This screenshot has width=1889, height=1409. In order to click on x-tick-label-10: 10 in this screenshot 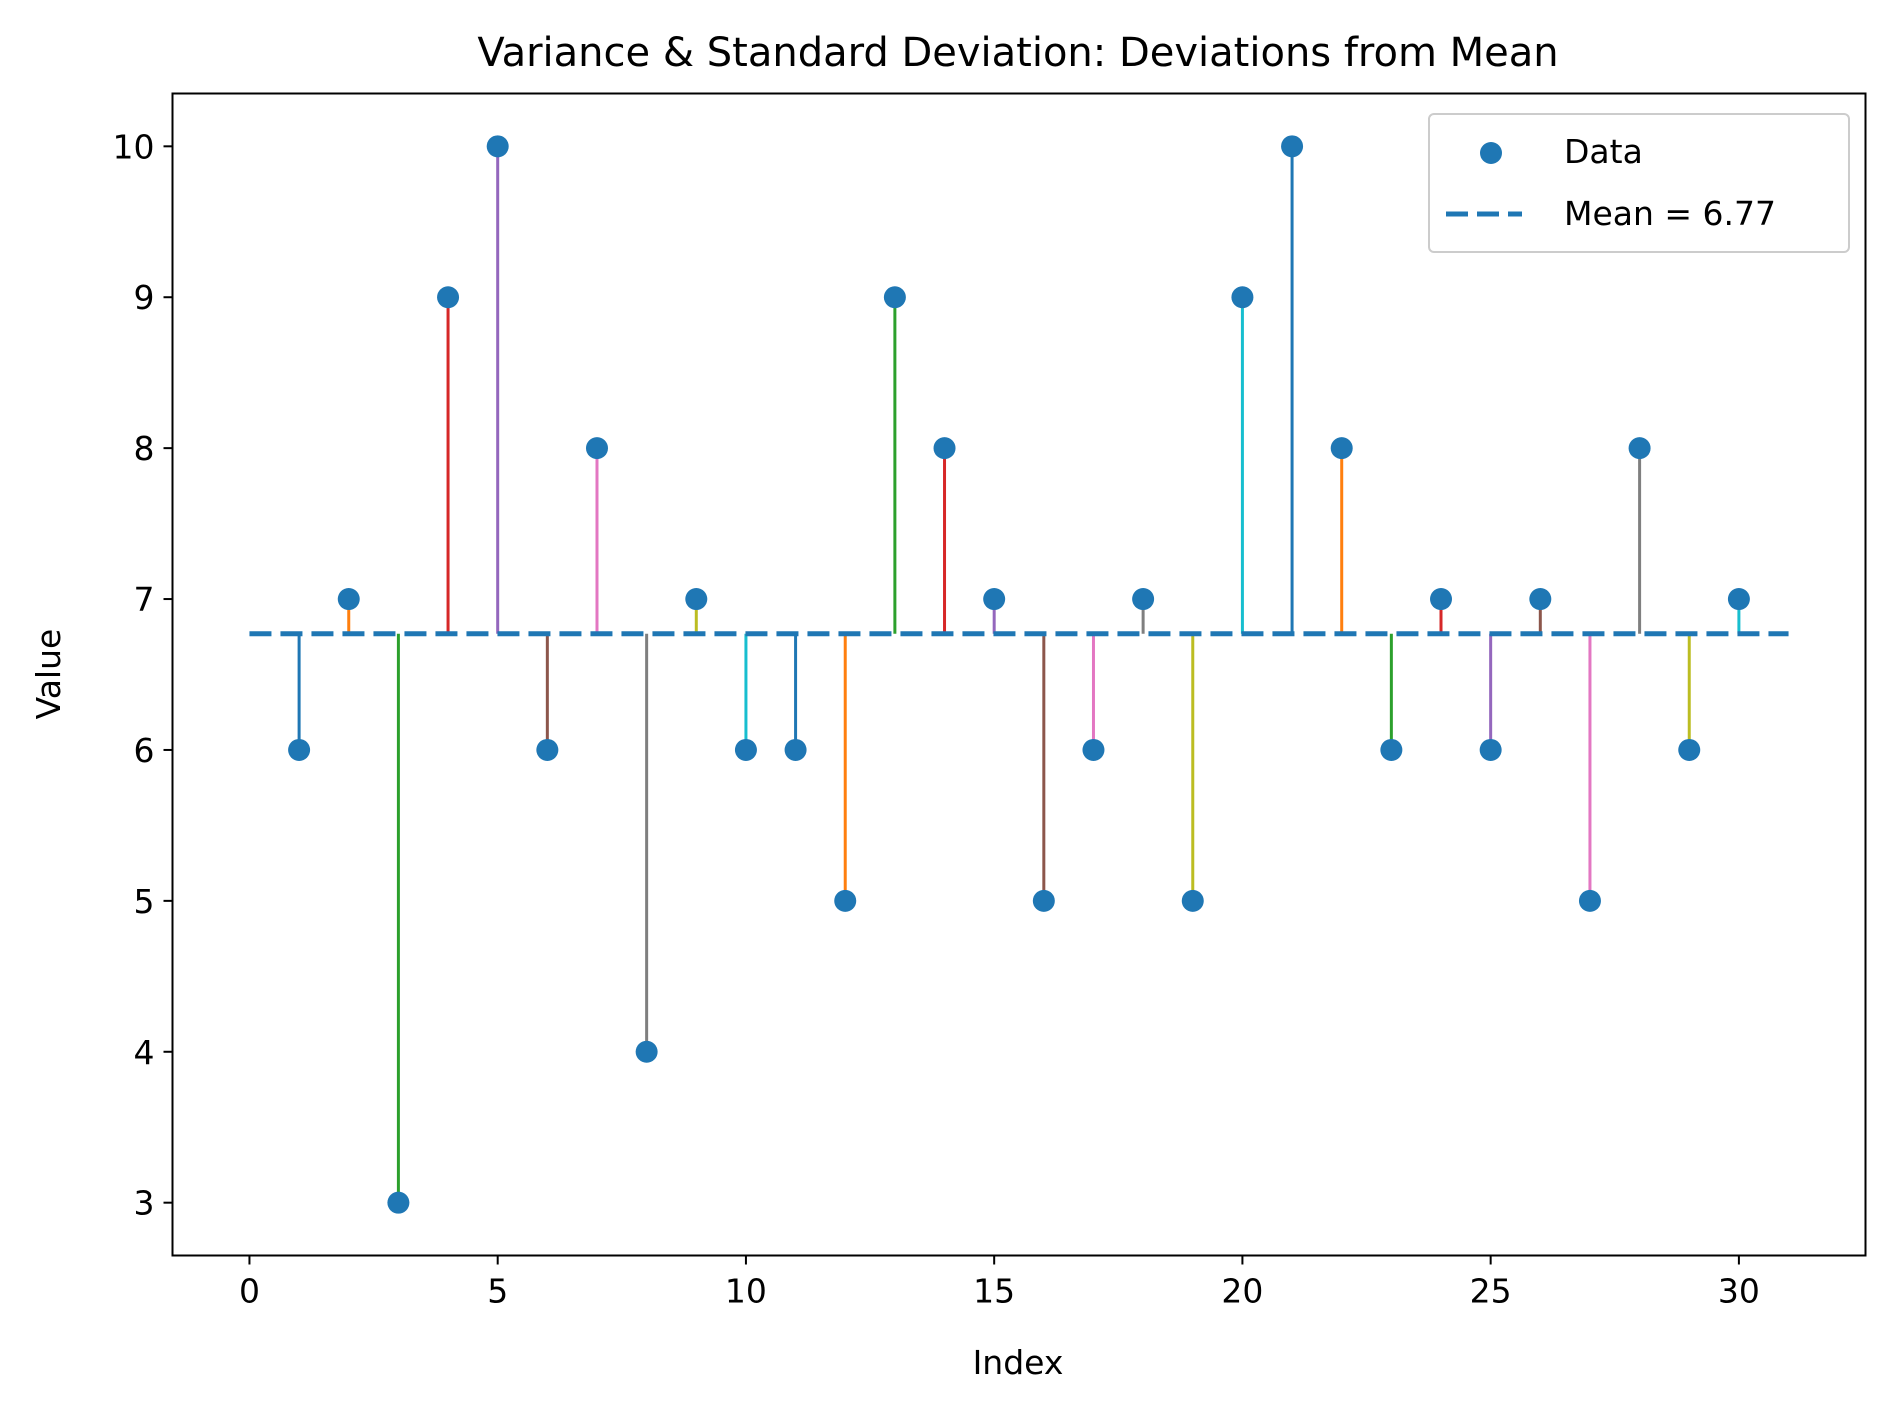, I will do `click(746, 1291)`.